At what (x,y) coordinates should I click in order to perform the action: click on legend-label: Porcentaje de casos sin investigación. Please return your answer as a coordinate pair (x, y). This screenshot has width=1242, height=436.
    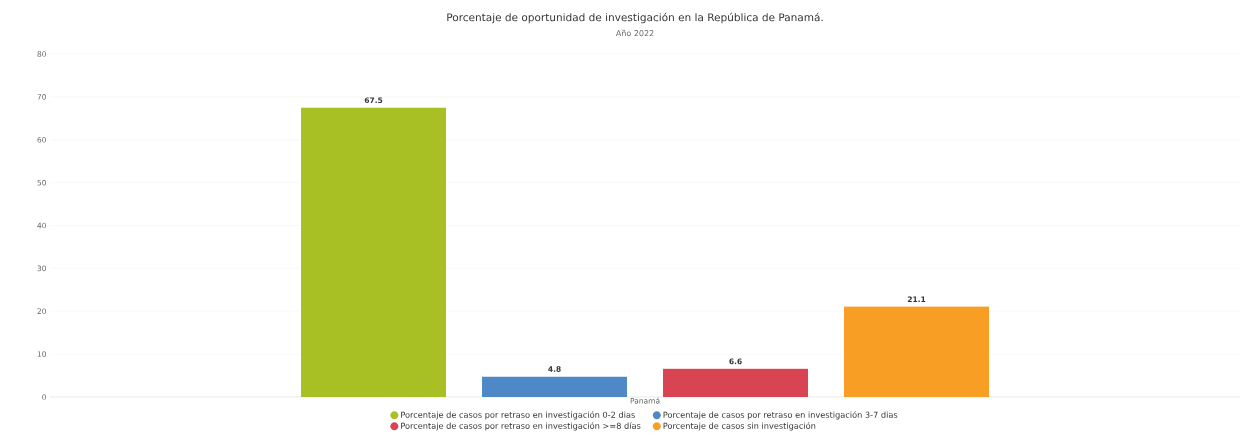
    Looking at the image, I should click on (739, 426).